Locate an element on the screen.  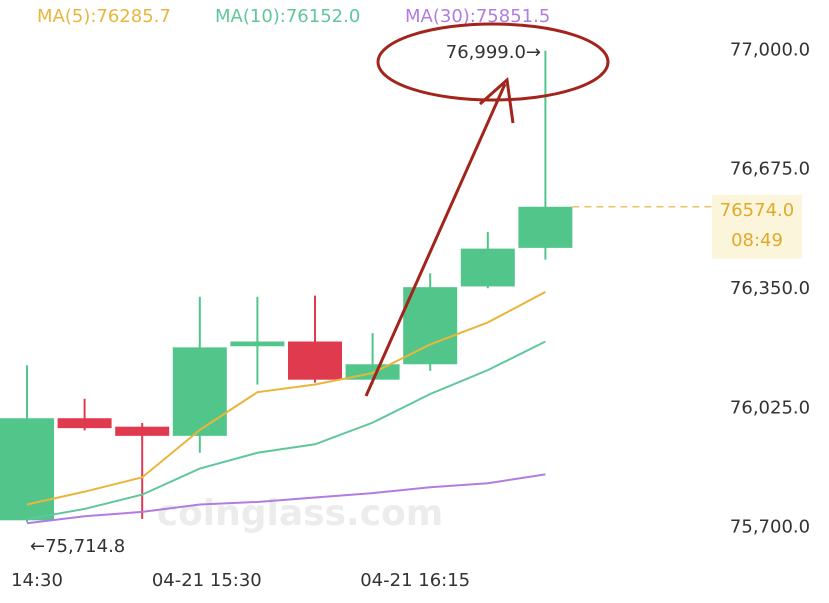
y-tick-label: 77,000.0 is located at coordinates (770, 49).